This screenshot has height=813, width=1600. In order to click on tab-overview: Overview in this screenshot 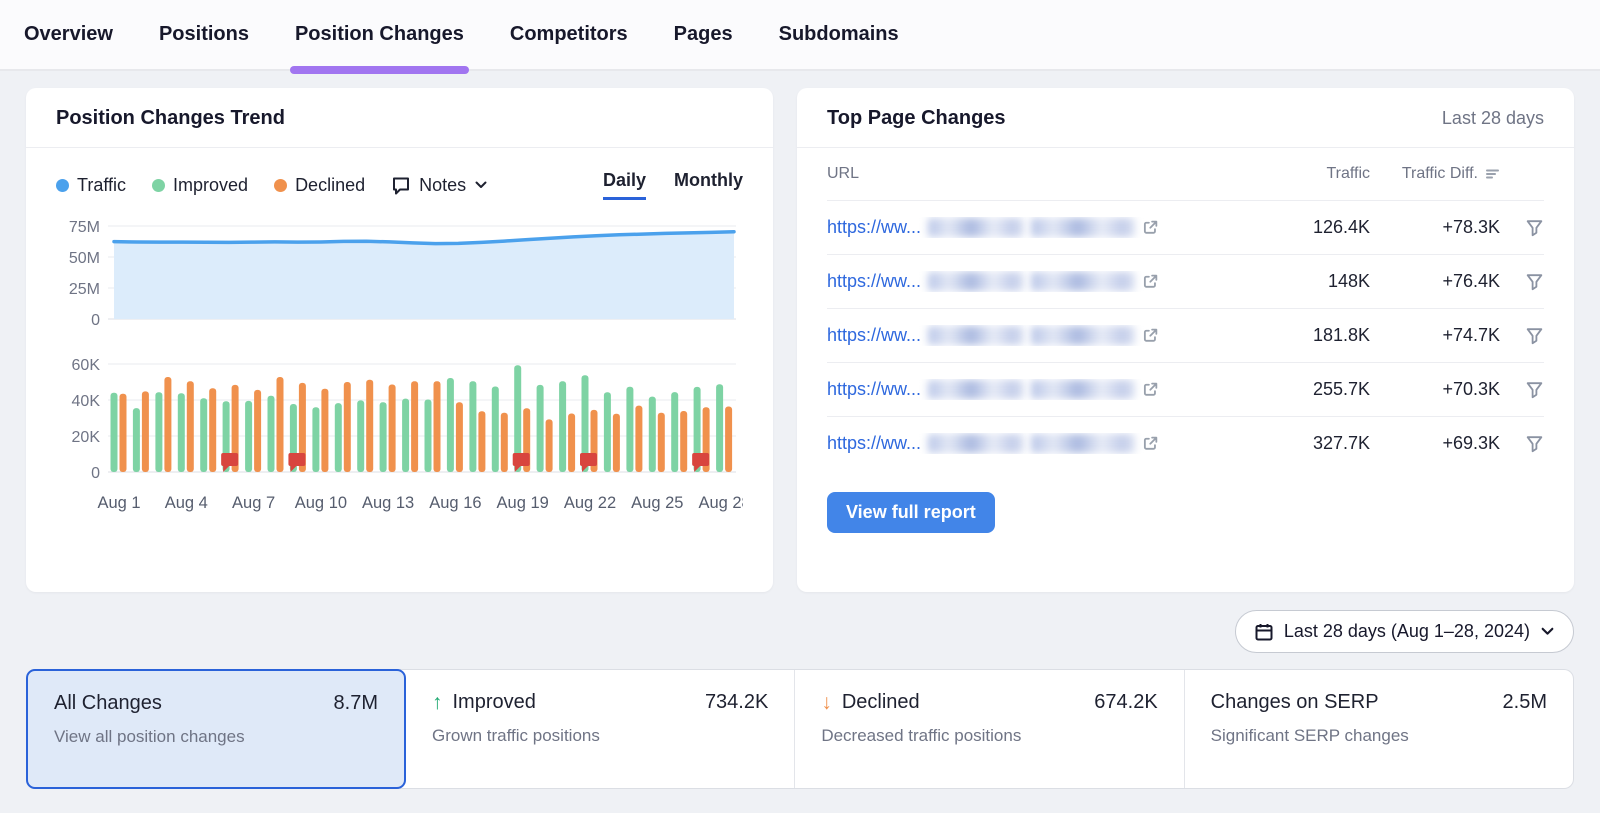, I will do `click(68, 34)`.